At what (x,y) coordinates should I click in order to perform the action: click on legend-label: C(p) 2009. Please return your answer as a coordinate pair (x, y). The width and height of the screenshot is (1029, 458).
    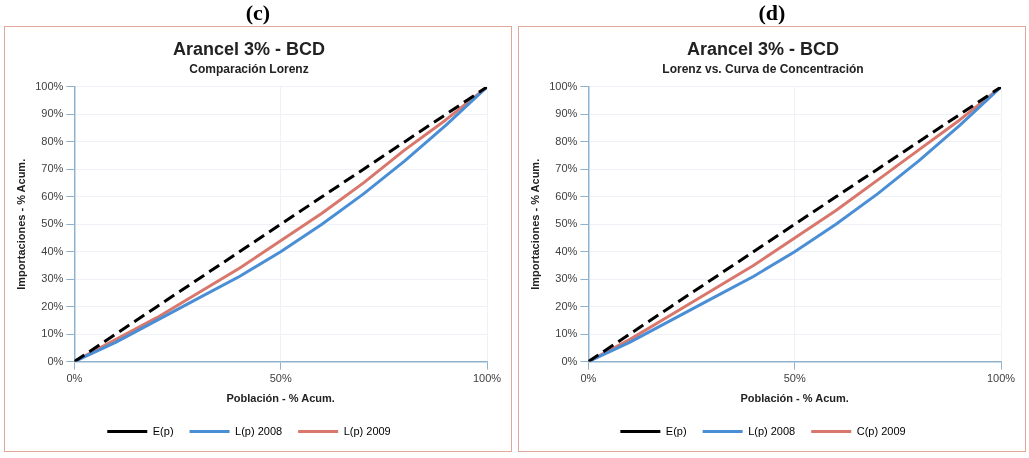
    Looking at the image, I should click on (881, 430).